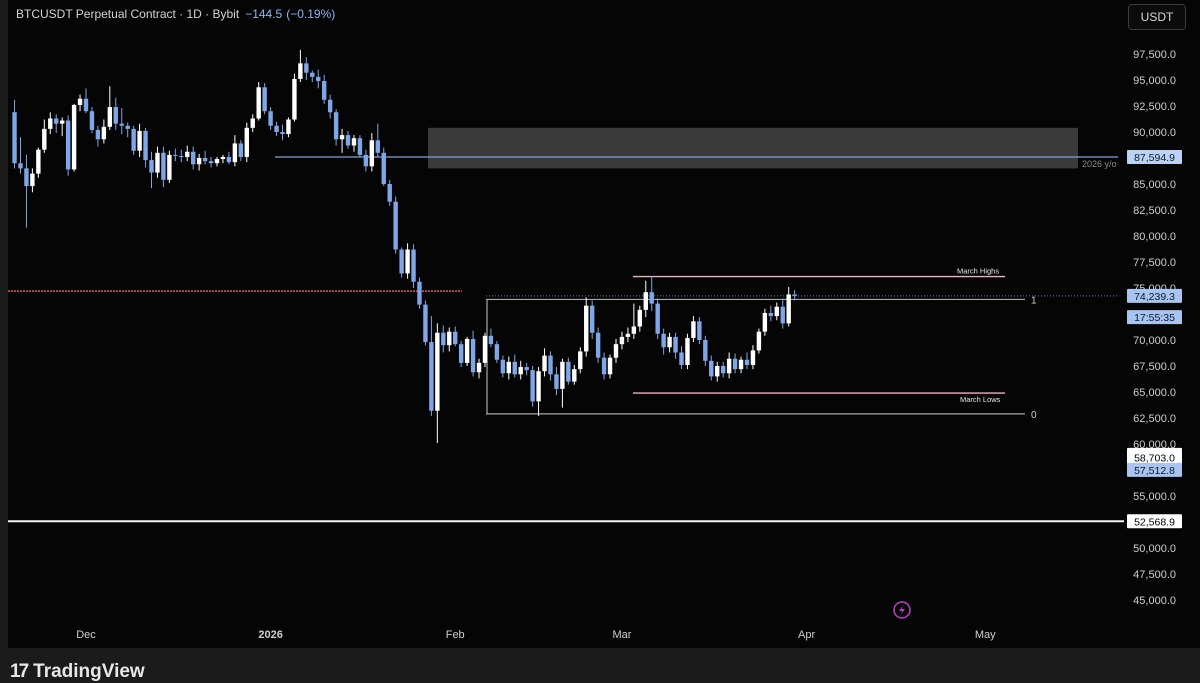 This screenshot has width=1200, height=683. Describe the element at coordinates (1154, 341) in the screenshot. I see `y-axis-tick: 70,000.0` at that location.